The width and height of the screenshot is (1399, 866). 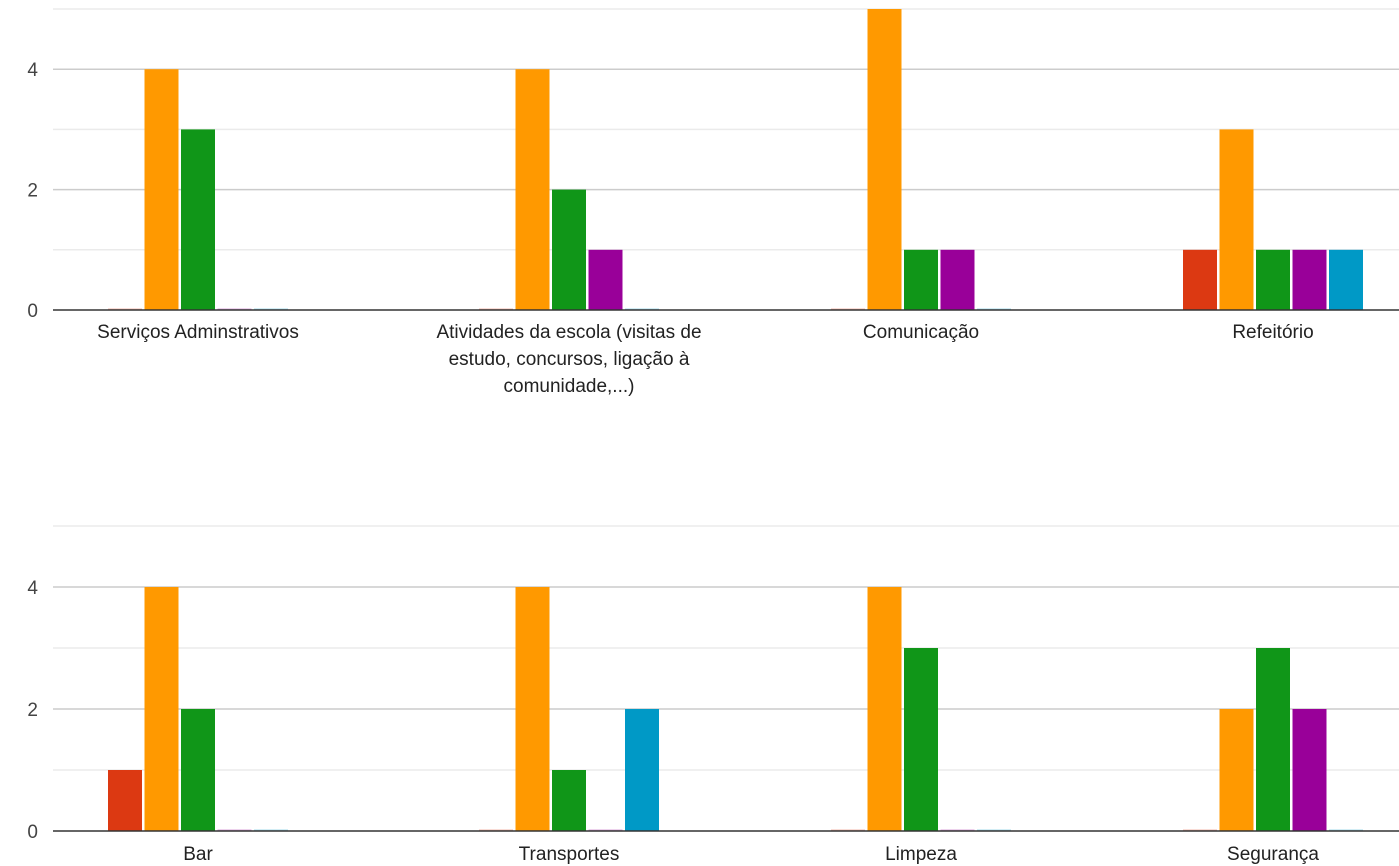 I want to click on category-label: Segurança, so click(x=1273, y=854).